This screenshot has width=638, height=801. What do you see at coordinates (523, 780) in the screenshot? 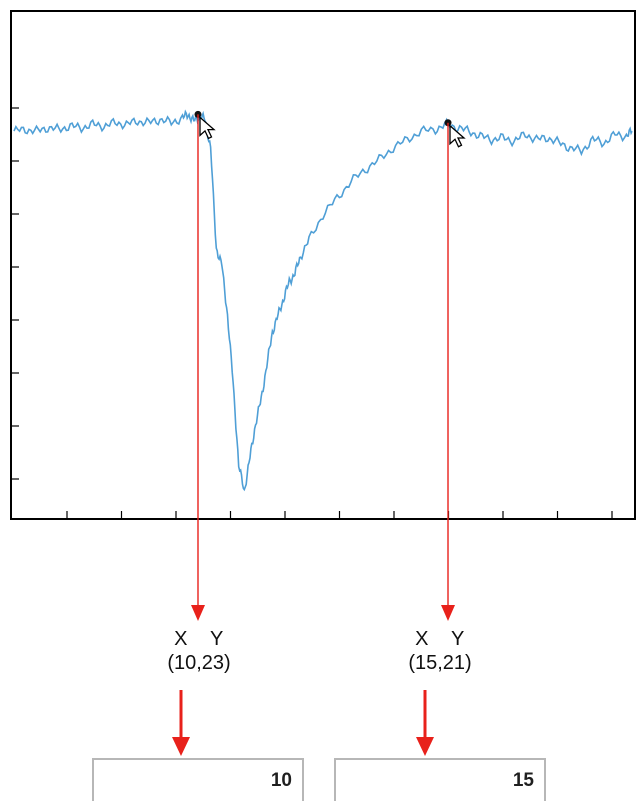
I see `field-value: 15` at bounding box center [523, 780].